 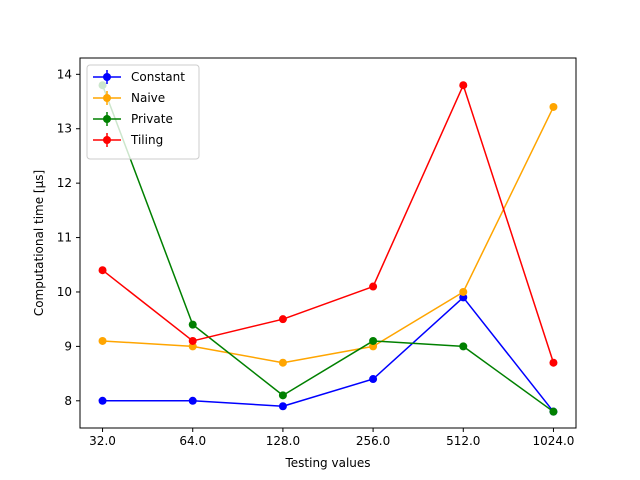 I want to click on legend-box, so click(x=143, y=112).